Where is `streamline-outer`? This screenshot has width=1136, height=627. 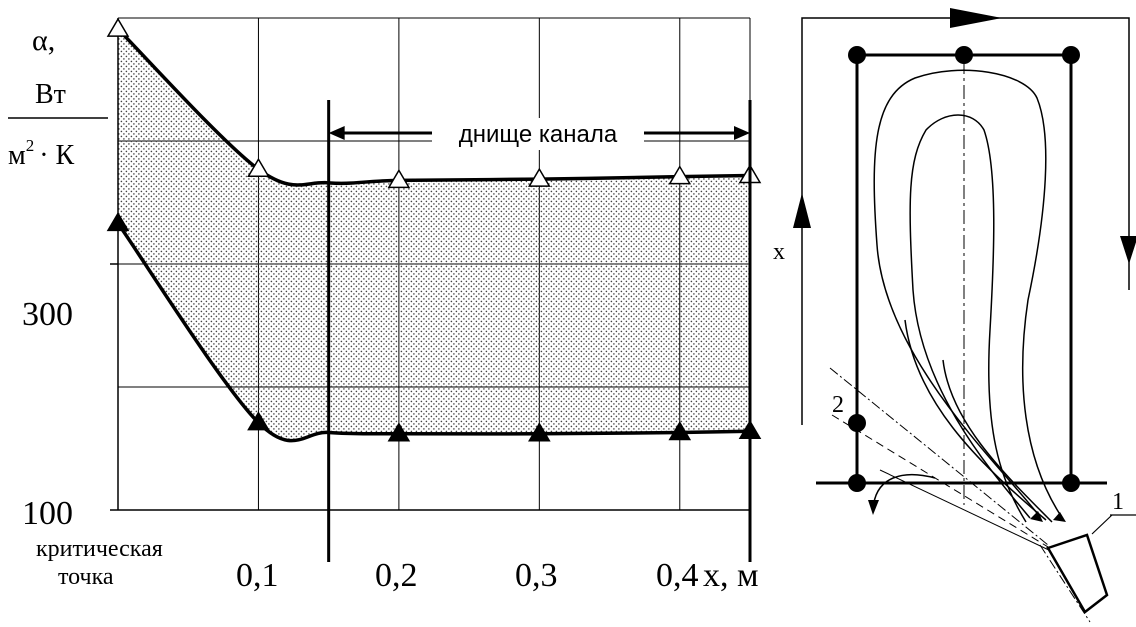 streamline-outer is located at coordinates (968, 294).